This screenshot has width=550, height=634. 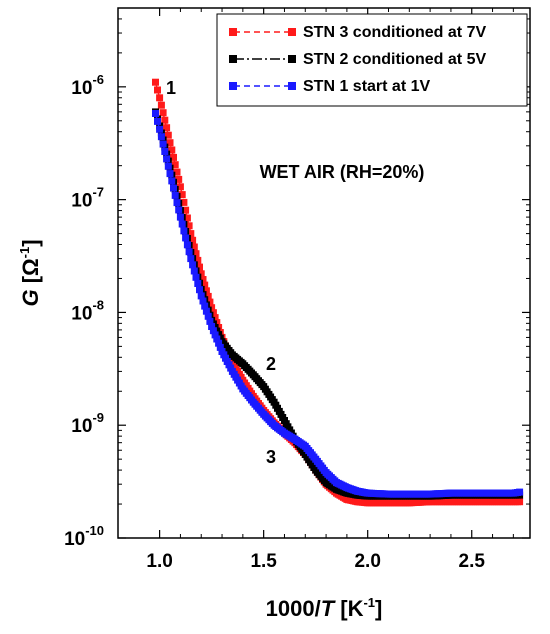 I want to click on y-tick-label: 10⁻⁷, so click(x=87, y=198).